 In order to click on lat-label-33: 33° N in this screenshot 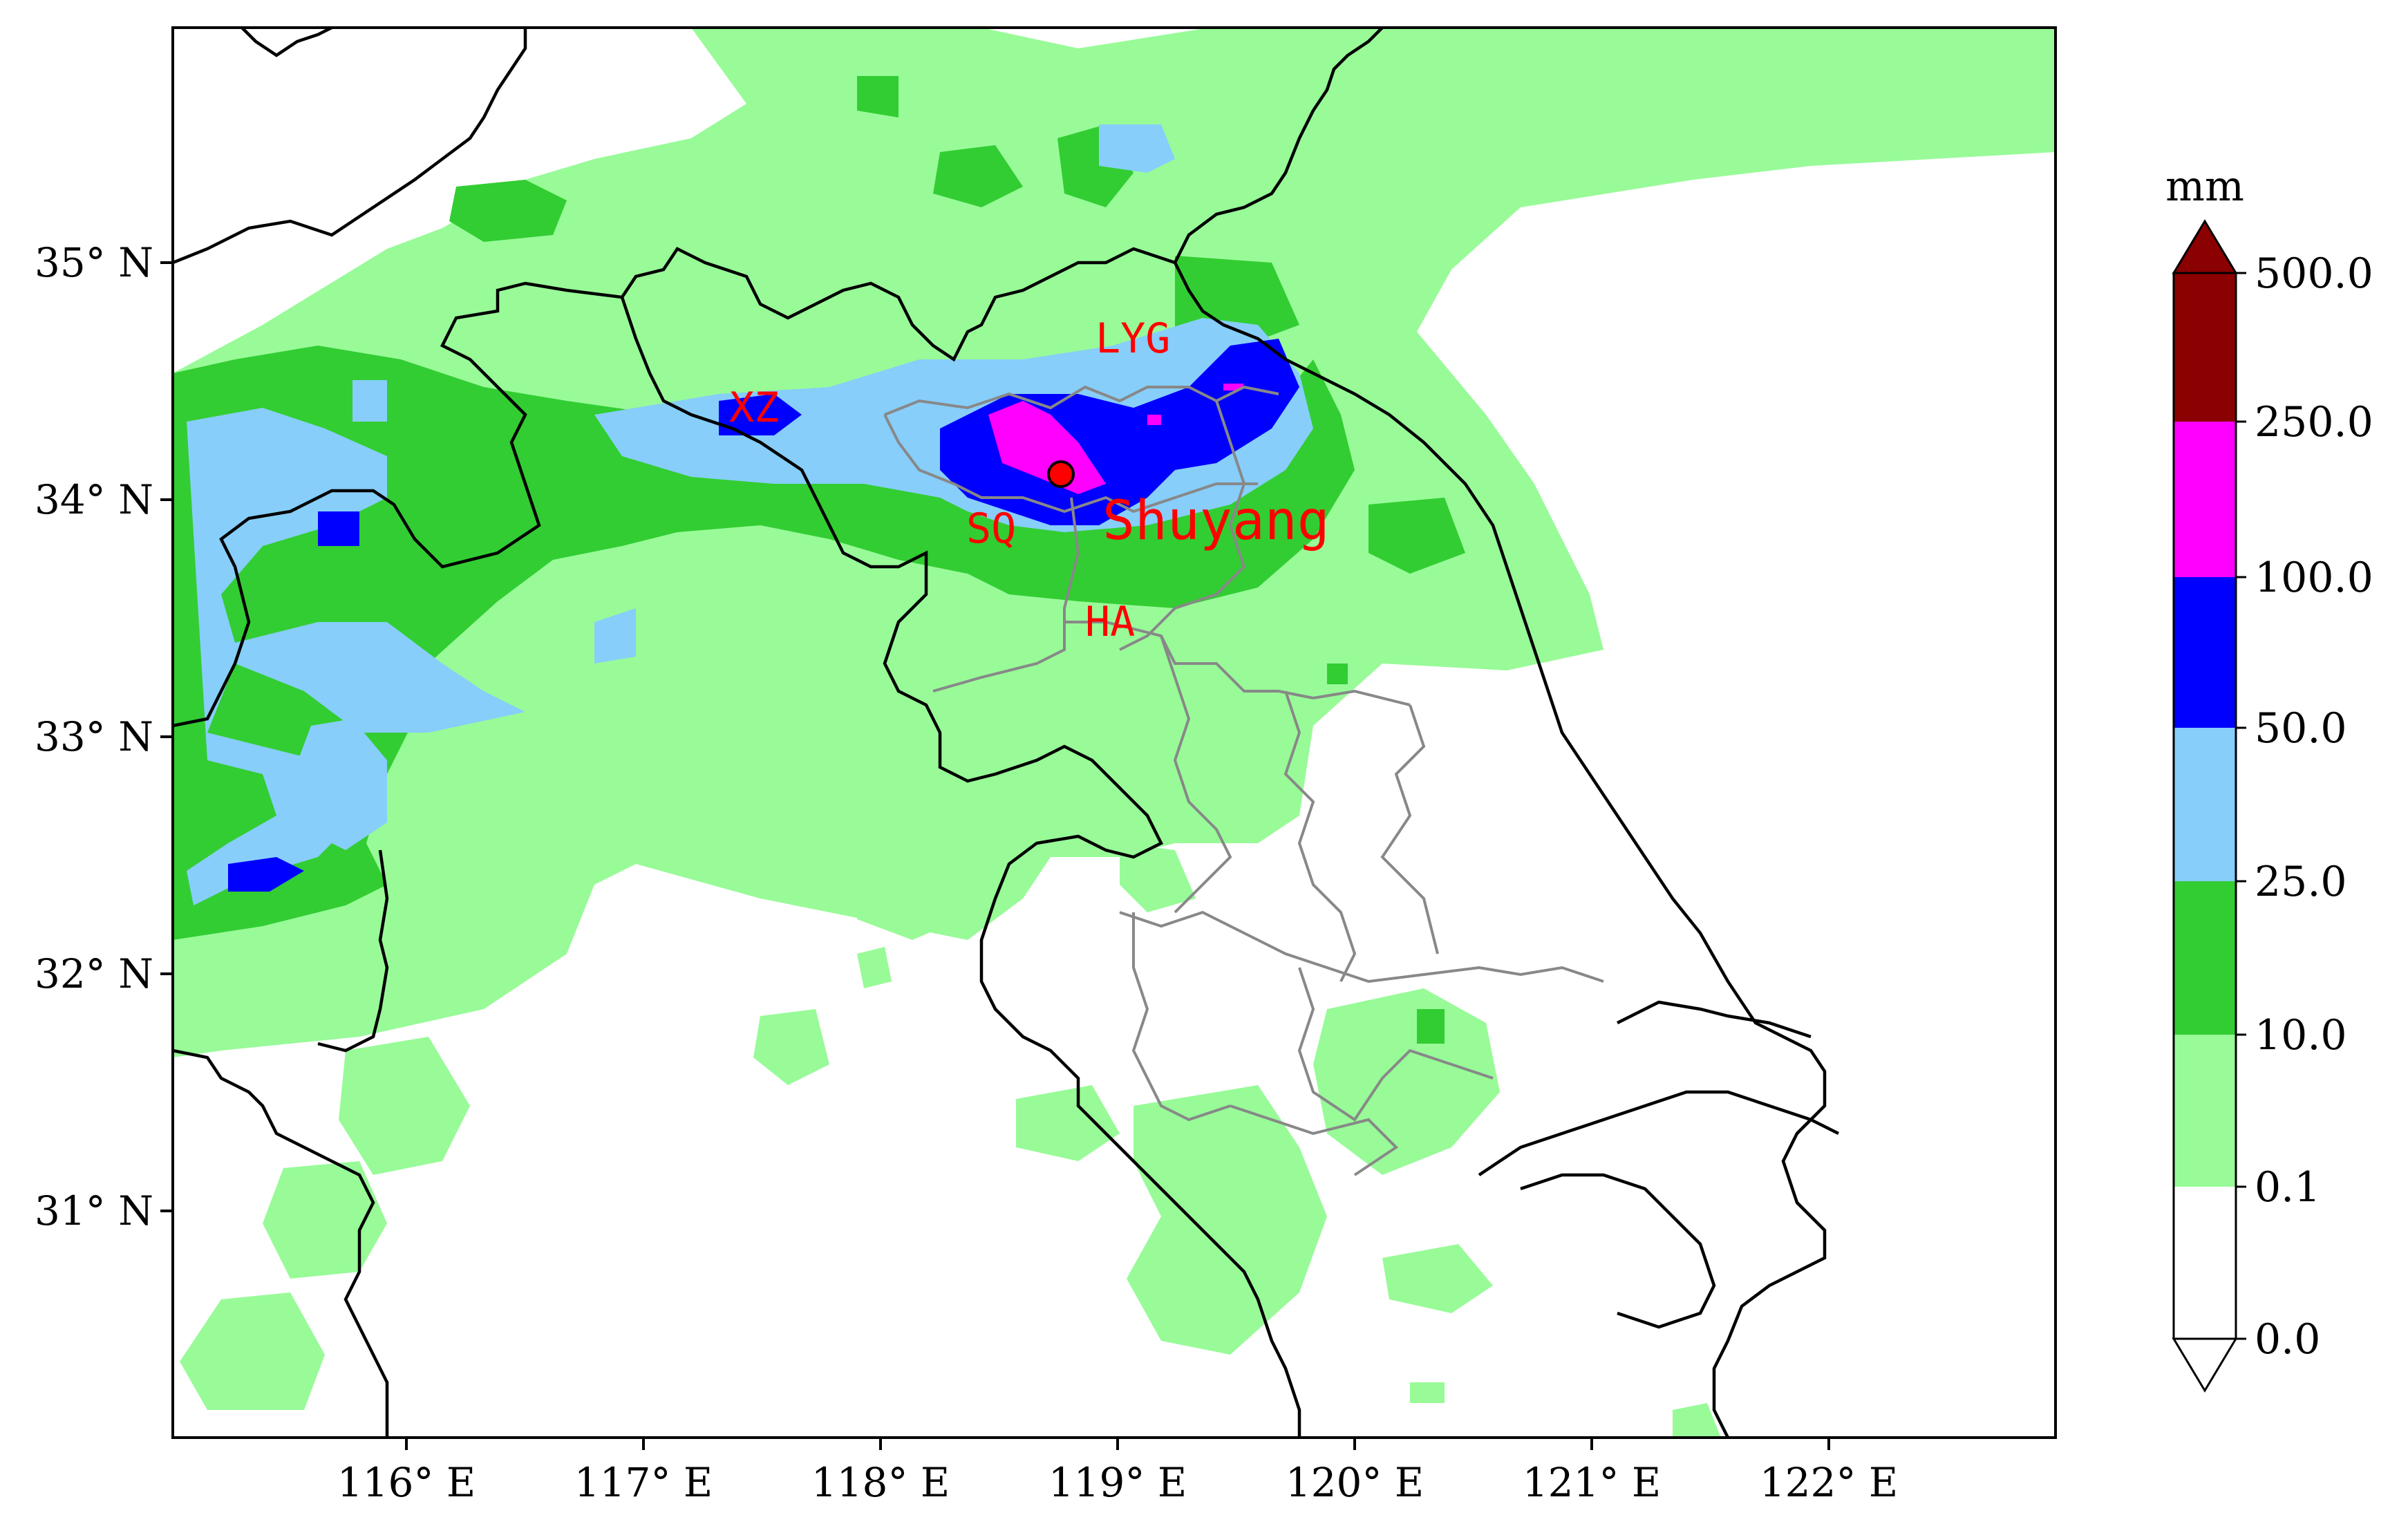, I will do `click(94, 737)`.